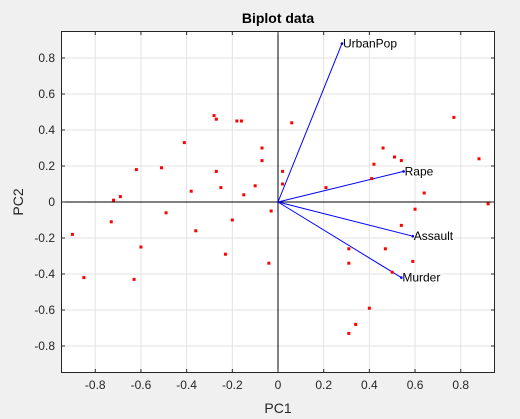 This screenshot has height=419, width=520. Describe the element at coordinates (95, 385) in the screenshot. I see `x-tick-label: -0.8` at that location.